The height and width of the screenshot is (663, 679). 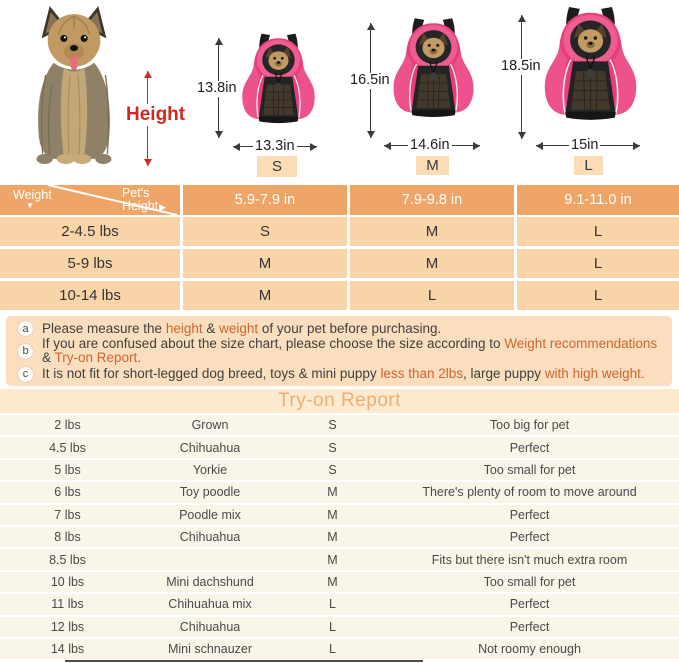 What do you see at coordinates (339, 649) in the screenshot?
I see `tryon-table-row: 14 lbs Mini schnauzer L Not roomy enough` at bounding box center [339, 649].